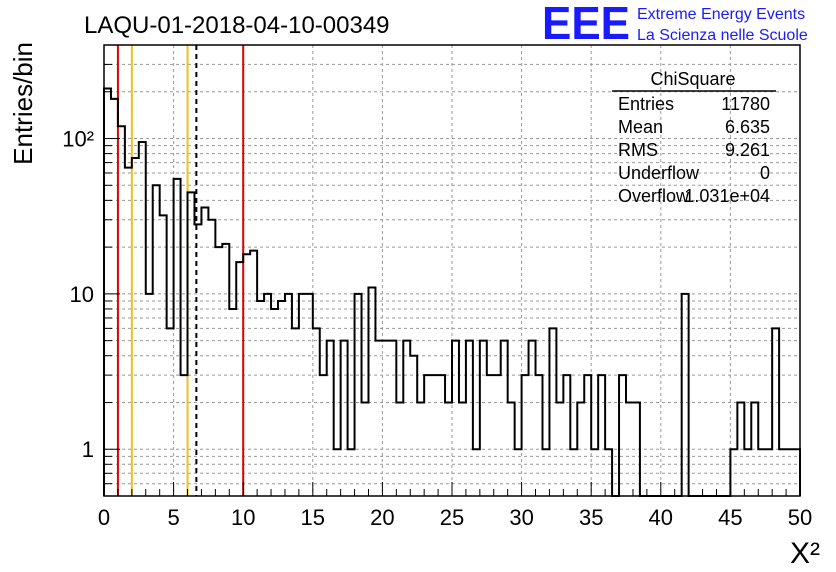  Describe the element at coordinates (747, 150) in the screenshot. I see `stats-value: 9.261` at that location.